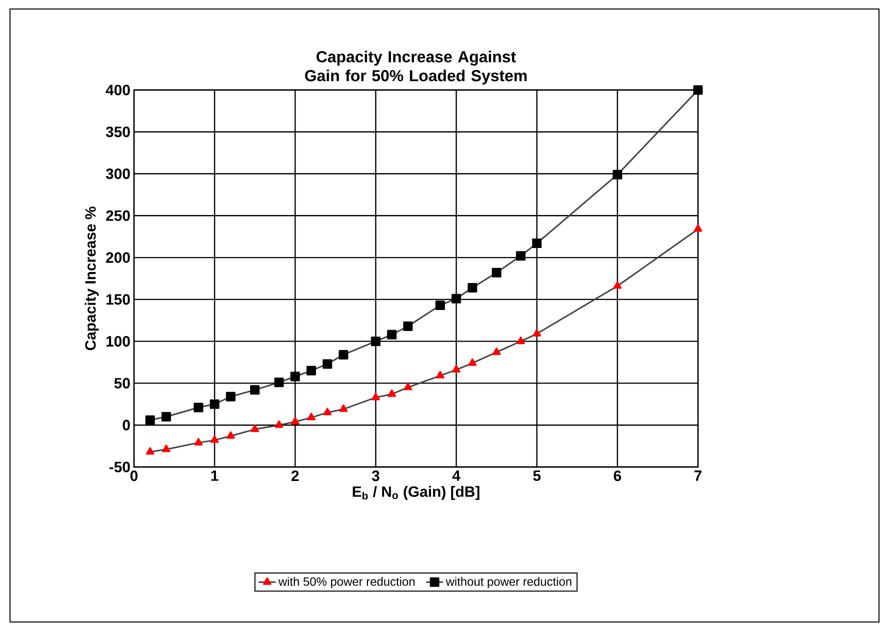 Image resolution: width=889 pixels, height=631 pixels. Describe the element at coordinates (118, 215) in the screenshot. I see `y-tick-label: 250` at that location.